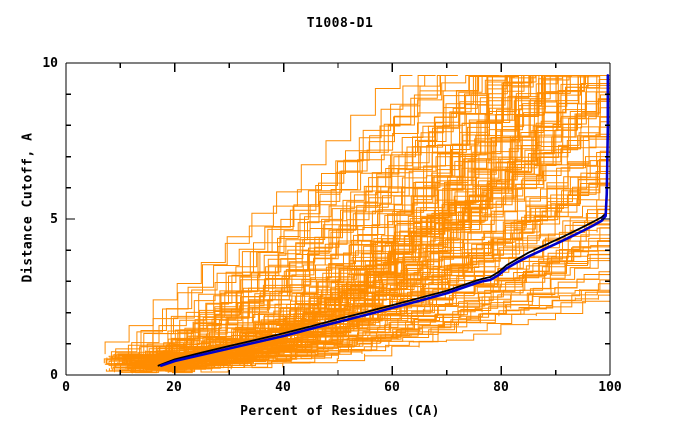 The width and height of the screenshot is (680, 440). What do you see at coordinates (174, 387) in the screenshot?
I see `x-tick-label-20: 20` at bounding box center [174, 387].